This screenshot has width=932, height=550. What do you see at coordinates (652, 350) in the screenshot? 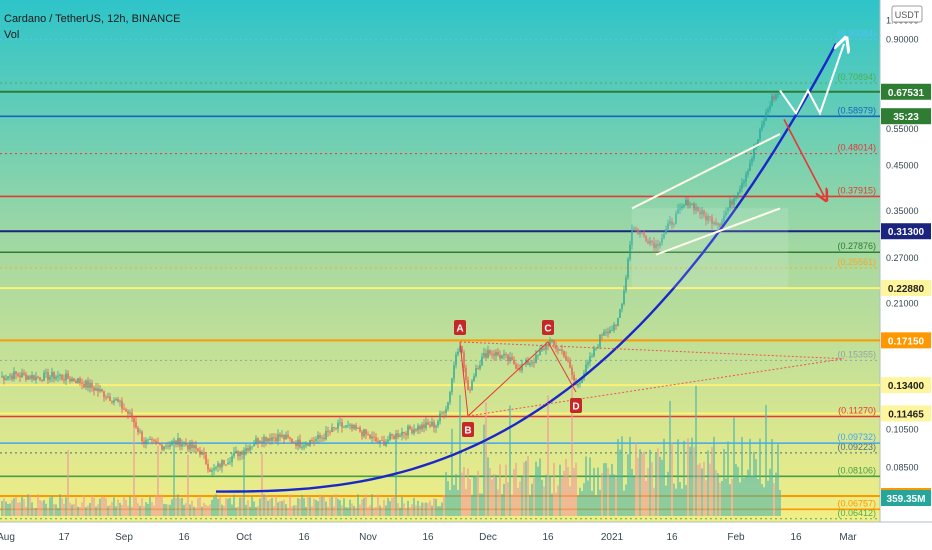
I see `triangle-upper-line` at bounding box center [652, 350].